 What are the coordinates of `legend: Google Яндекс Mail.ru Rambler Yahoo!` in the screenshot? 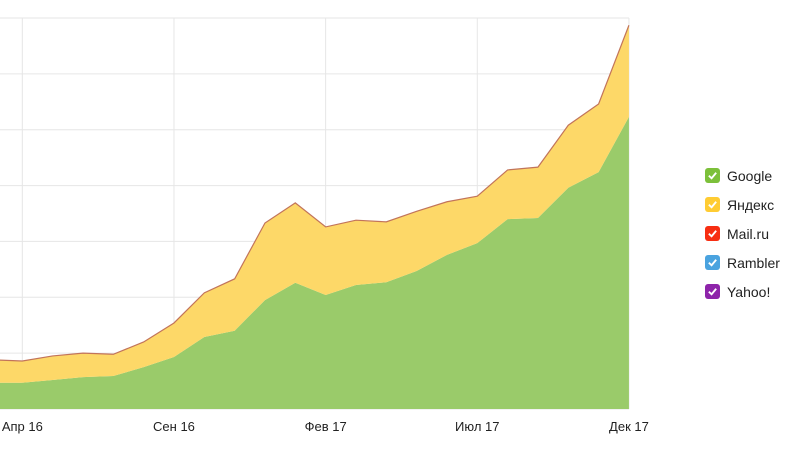 It's located at (742, 233).